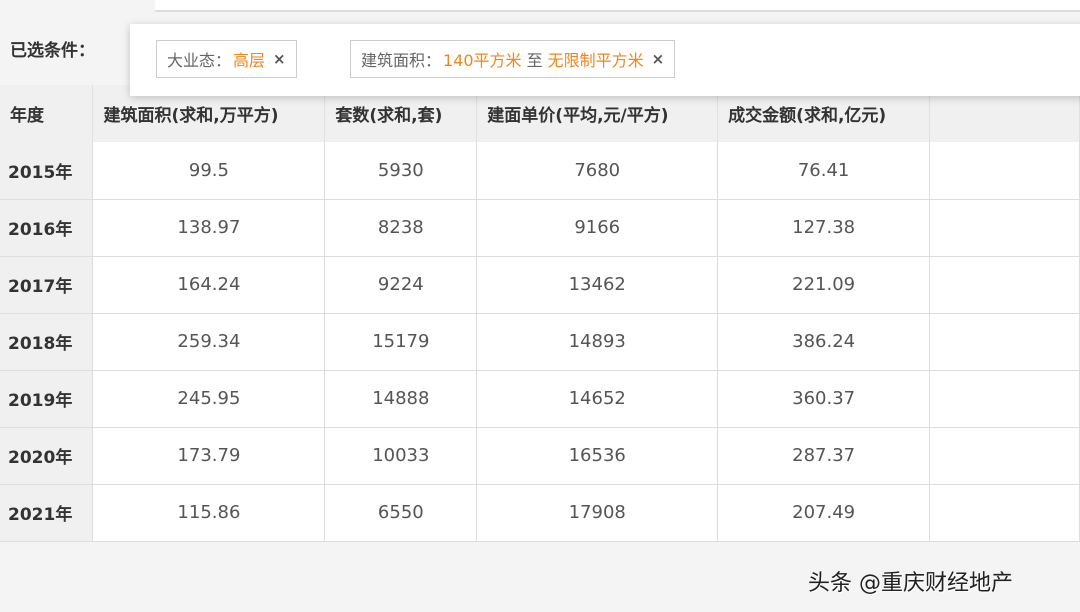 The image size is (1080, 612). Describe the element at coordinates (824, 228) in the screenshot. I see `table-cell: 127.38` at that location.